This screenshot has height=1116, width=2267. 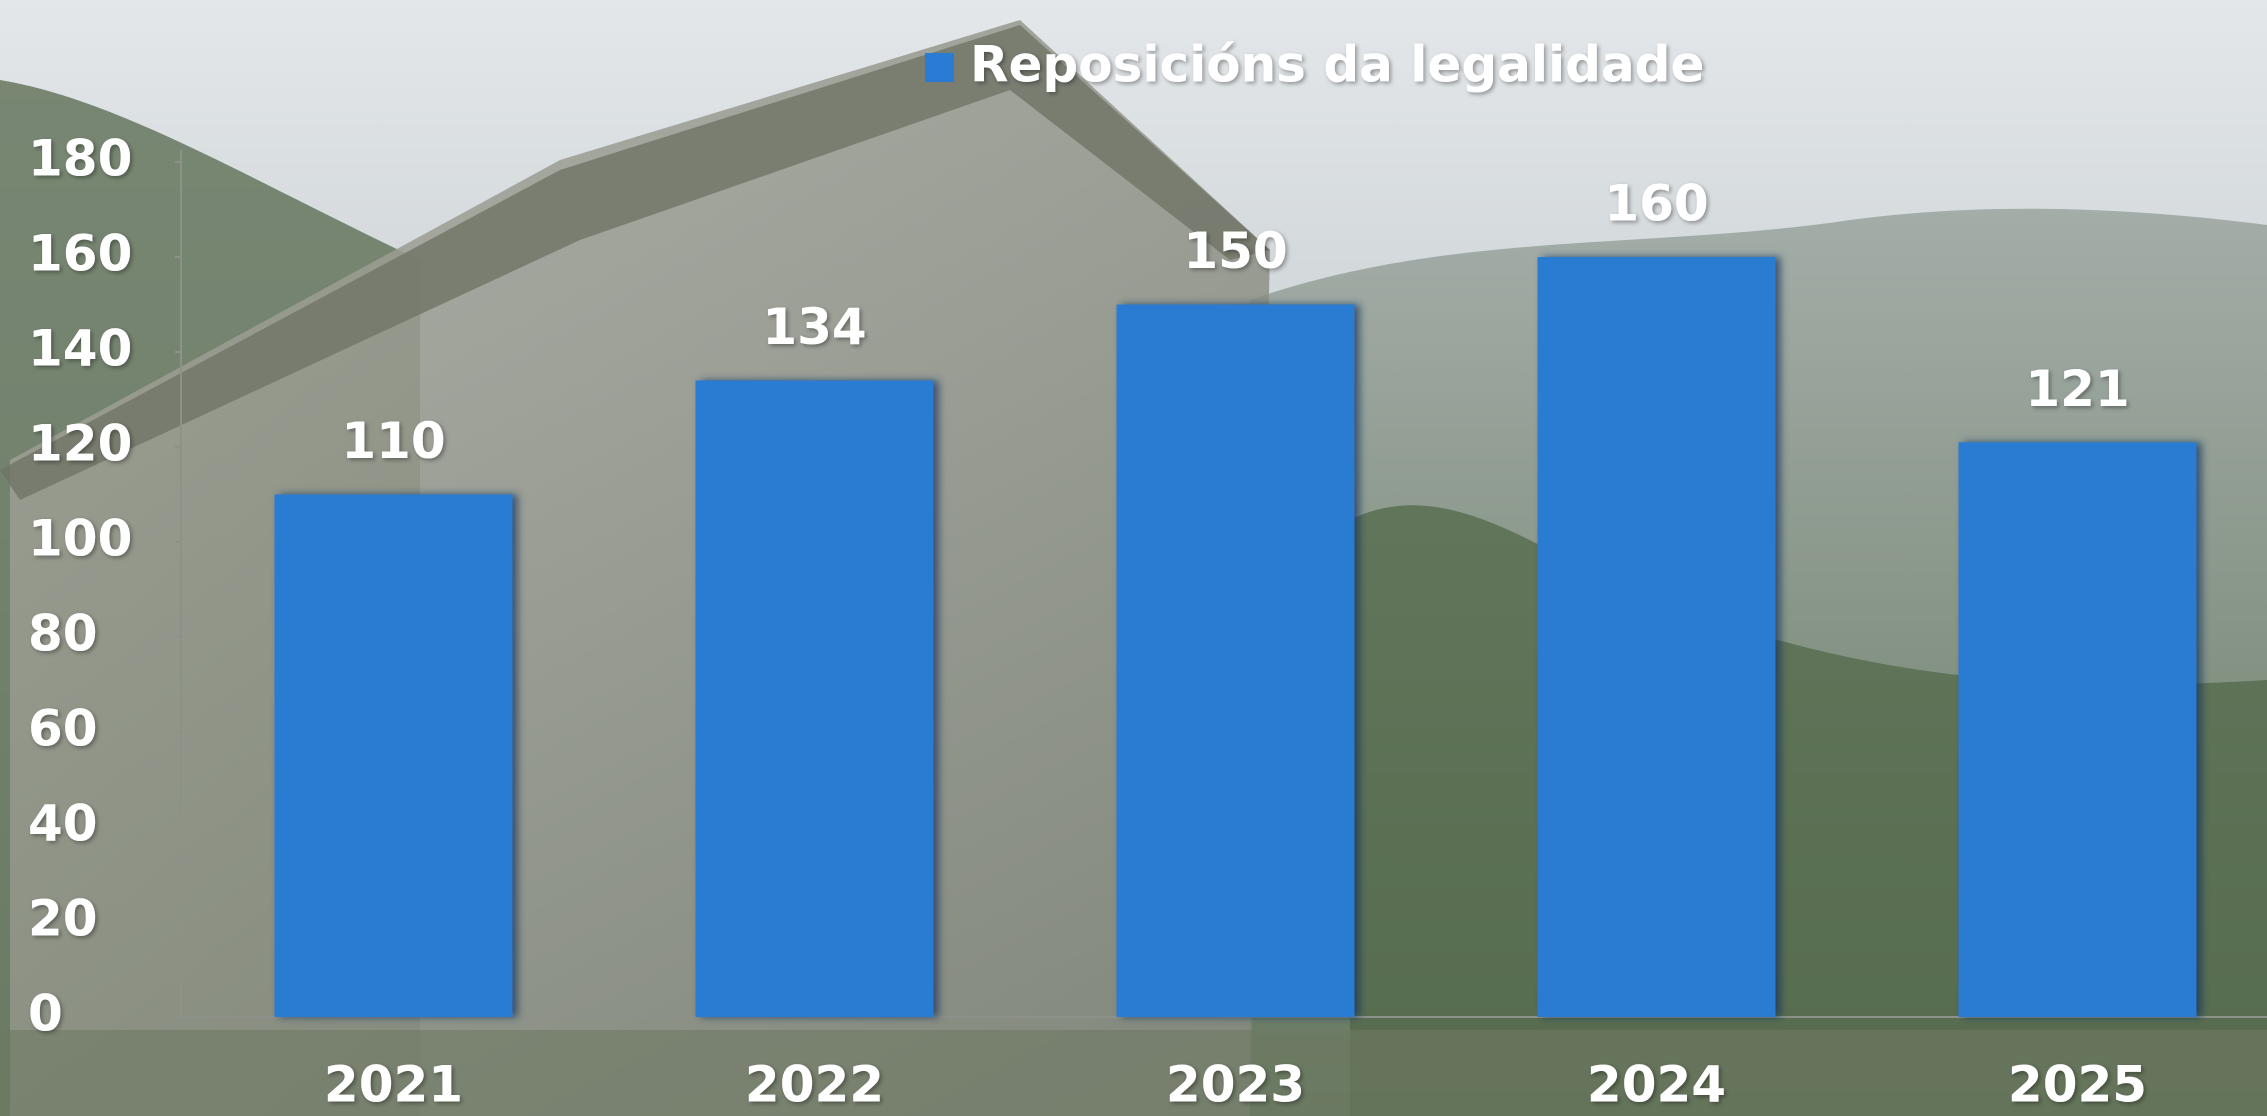 I want to click on y-tick-label: 160, so click(x=80, y=254).